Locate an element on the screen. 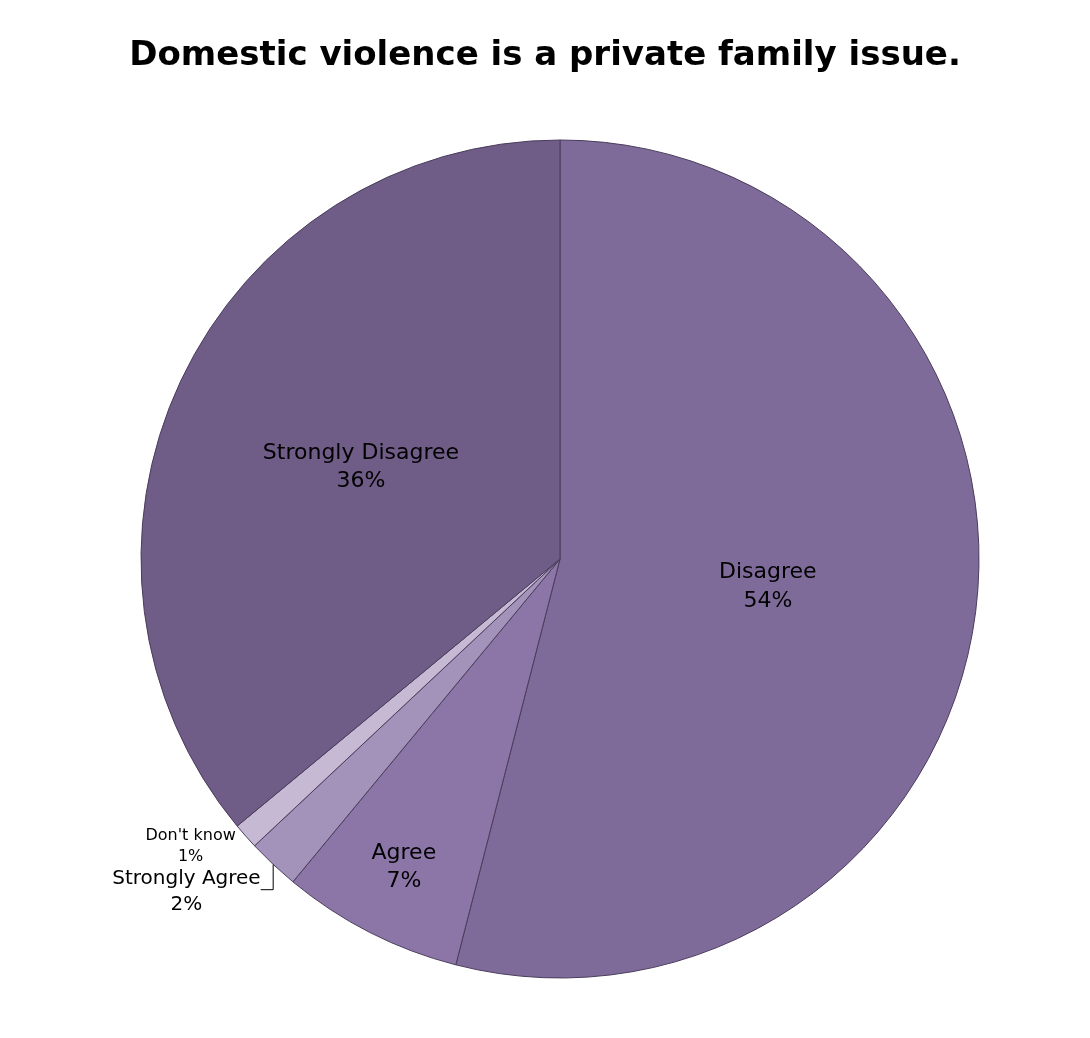 This screenshot has width=1090, height=1038. slice-label: Agree is located at coordinates (404, 851).